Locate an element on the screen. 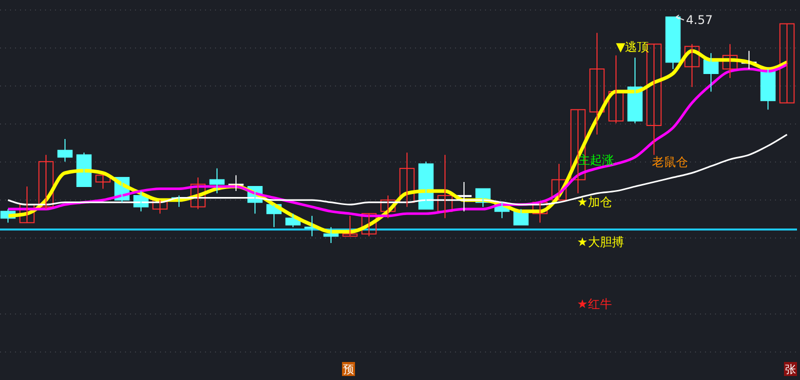 This screenshot has height=380, width=800. text: ★红牛 is located at coordinates (594, 304).